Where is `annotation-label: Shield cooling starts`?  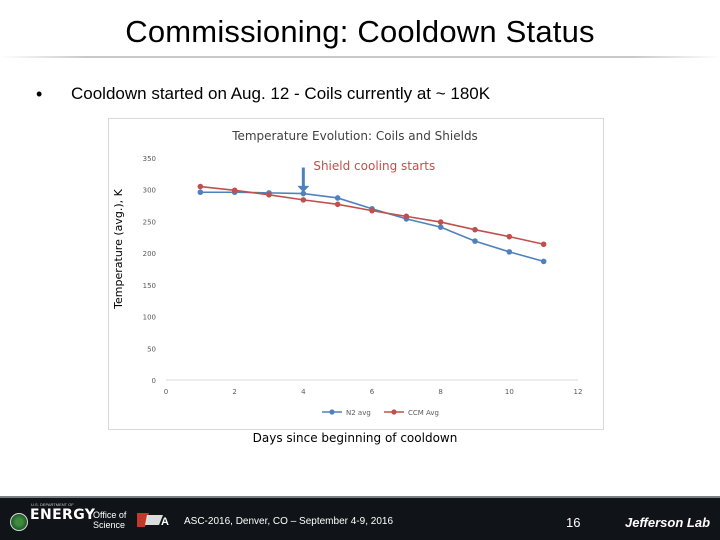 annotation-label: Shield cooling starts is located at coordinates (374, 166).